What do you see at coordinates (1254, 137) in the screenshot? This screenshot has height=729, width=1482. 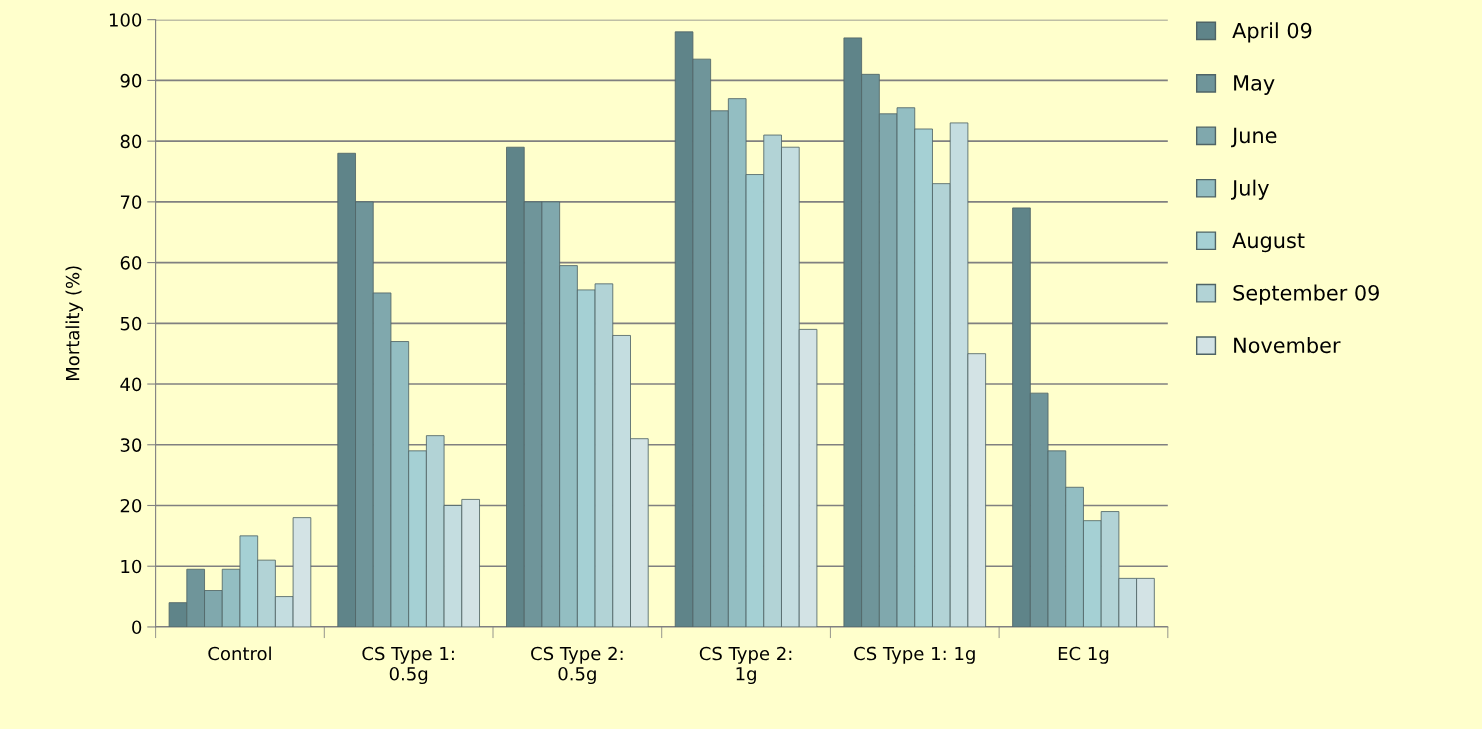 I see `legend-label: June` at bounding box center [1254, 137].